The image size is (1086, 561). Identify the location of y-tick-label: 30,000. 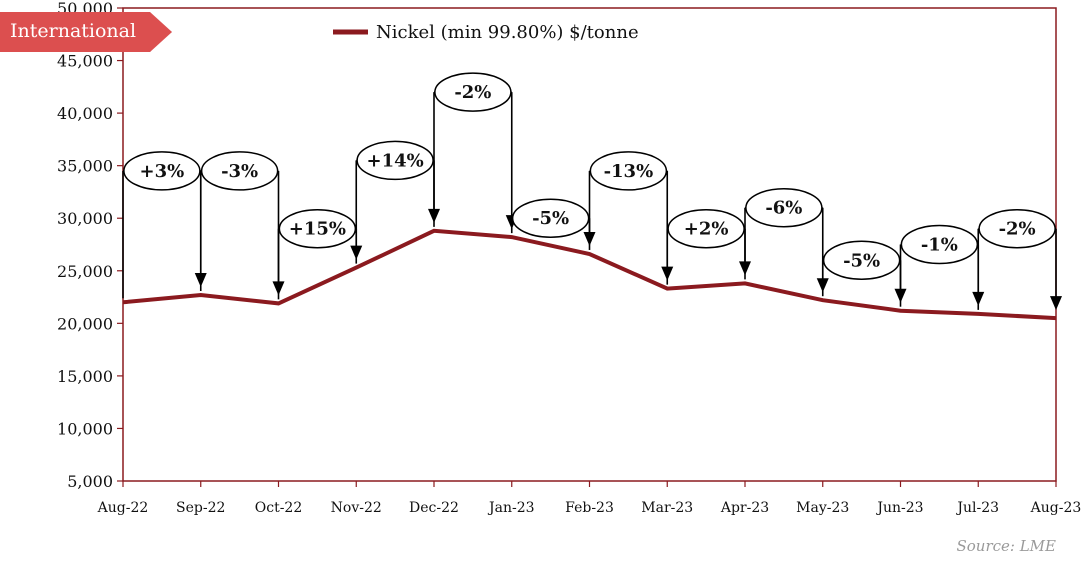
(85, 218).